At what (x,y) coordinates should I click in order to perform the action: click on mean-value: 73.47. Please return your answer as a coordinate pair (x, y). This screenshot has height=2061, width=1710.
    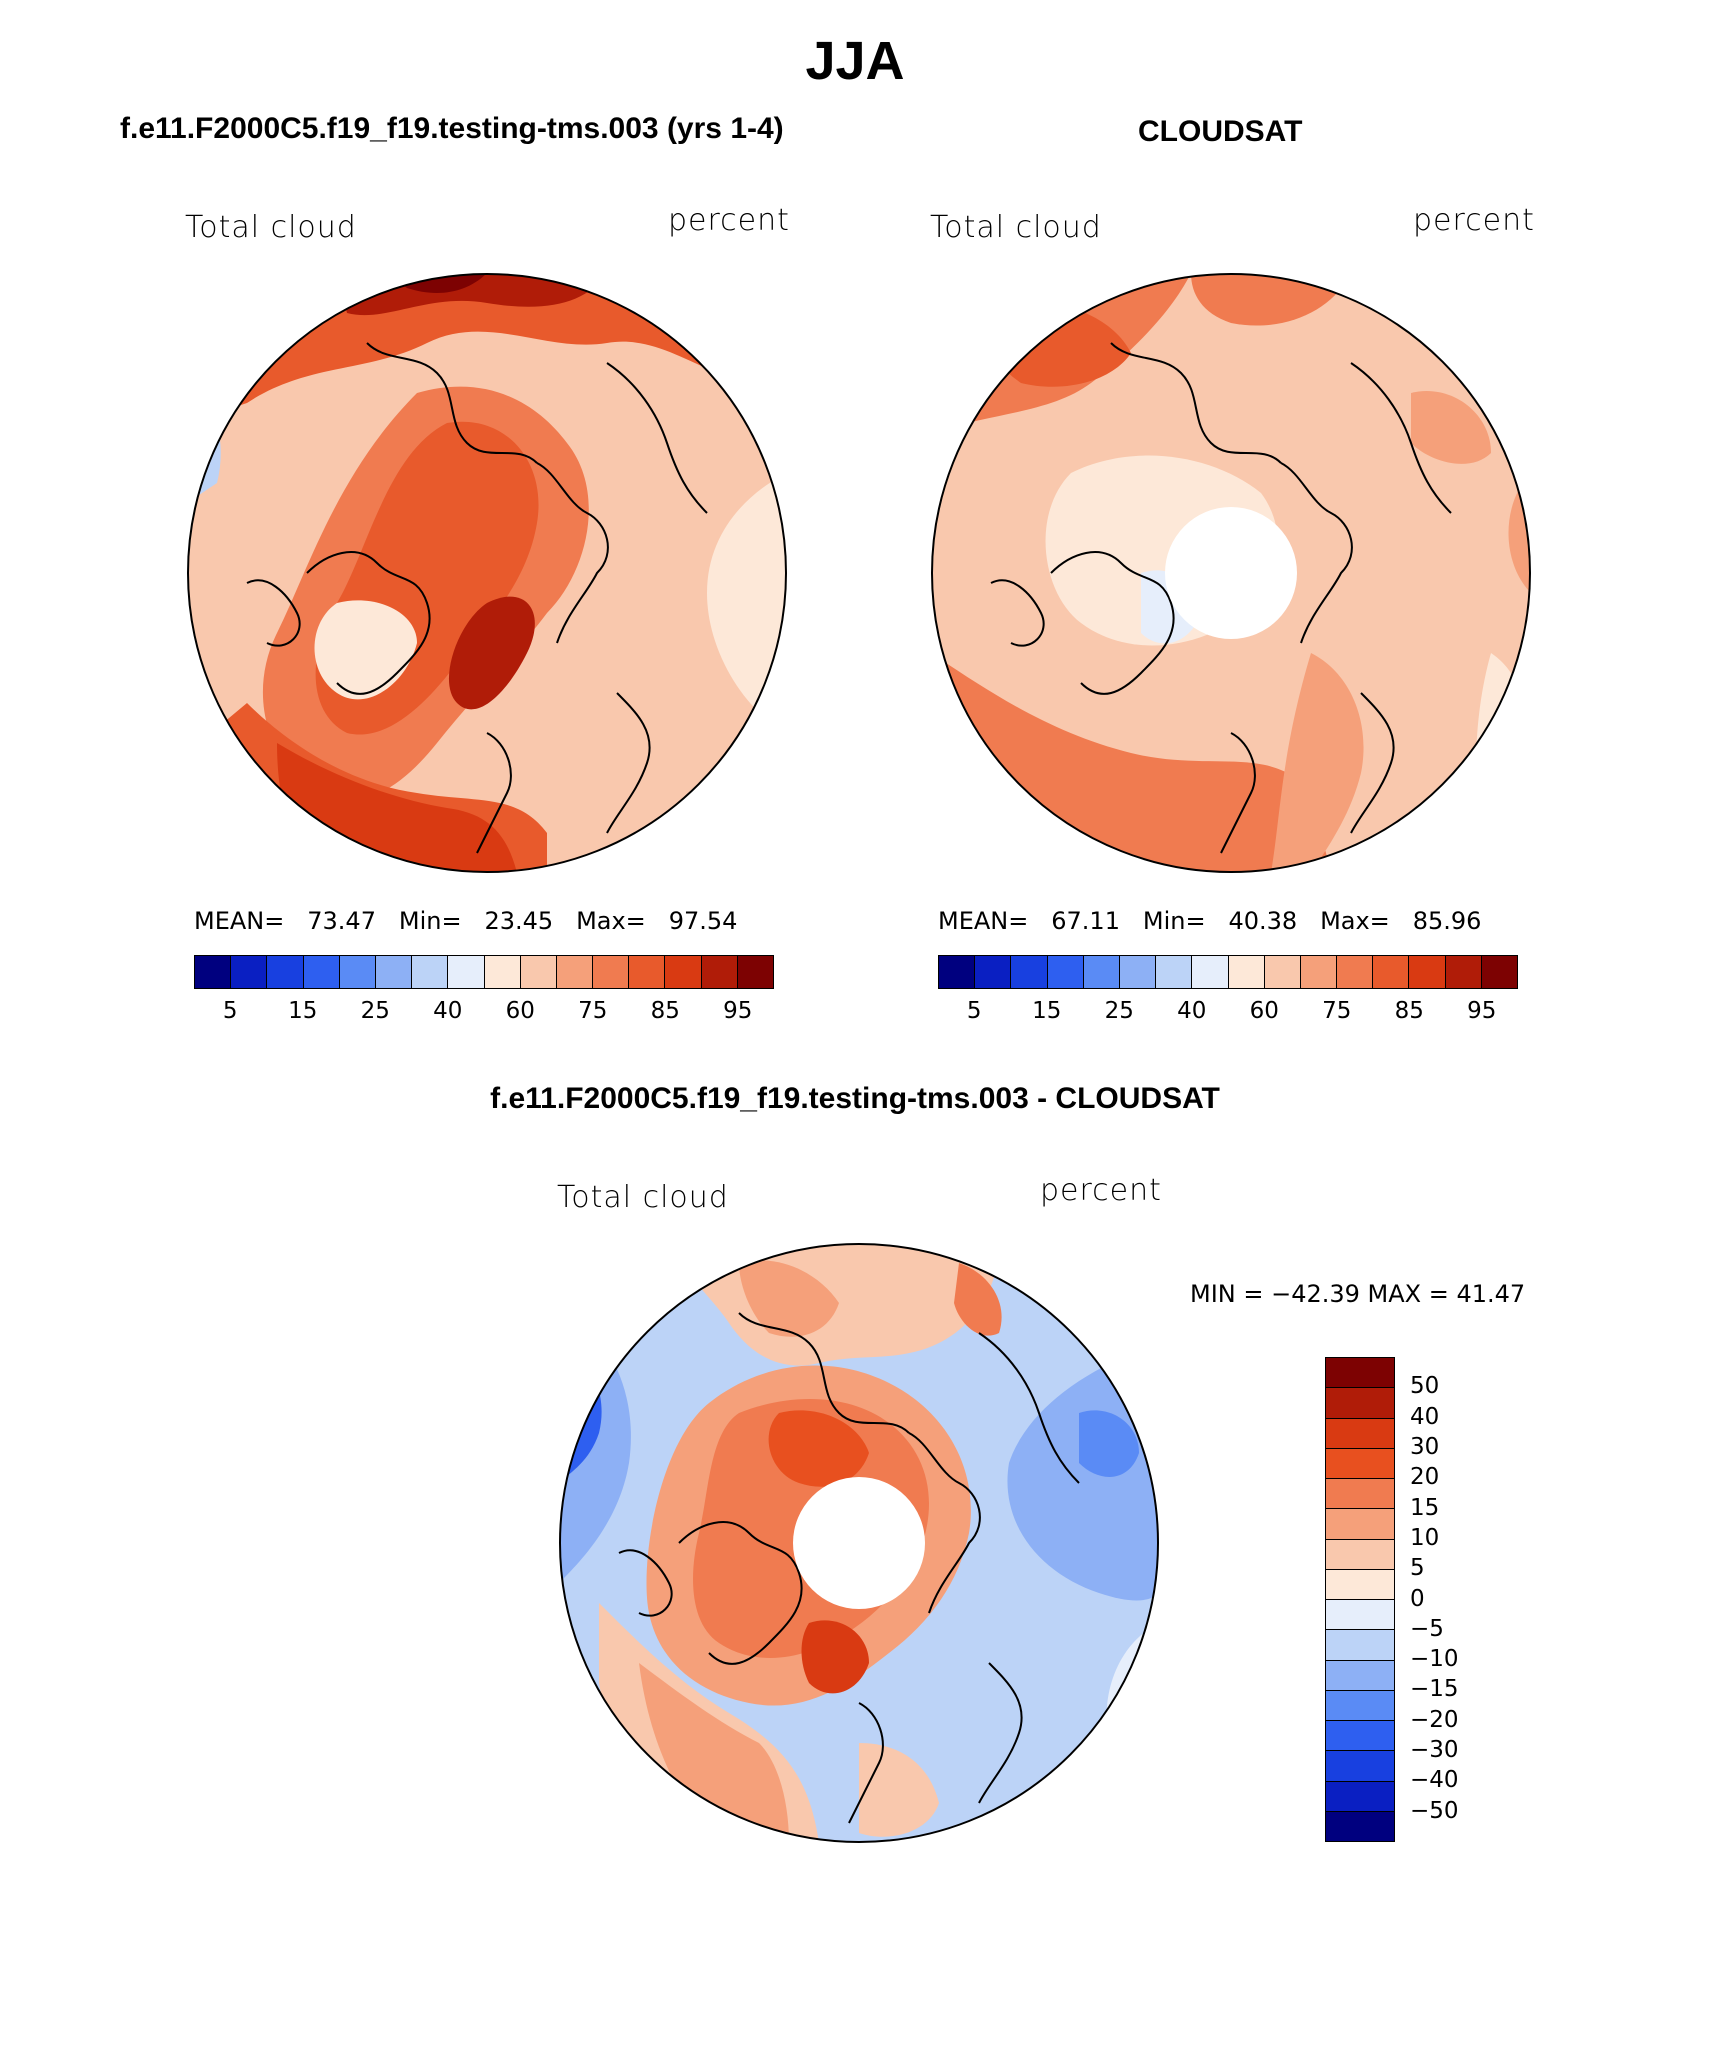
    Looking at the image, I should click on (341, 921).